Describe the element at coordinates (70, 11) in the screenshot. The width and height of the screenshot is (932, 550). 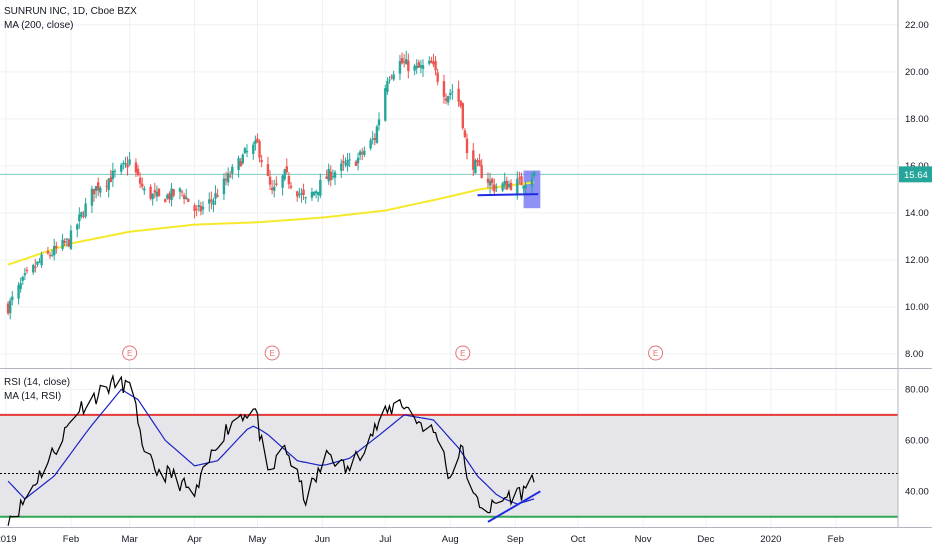
I see `symbol-title: SUNRUN INC, 1D, Cboe BZX` at that location.